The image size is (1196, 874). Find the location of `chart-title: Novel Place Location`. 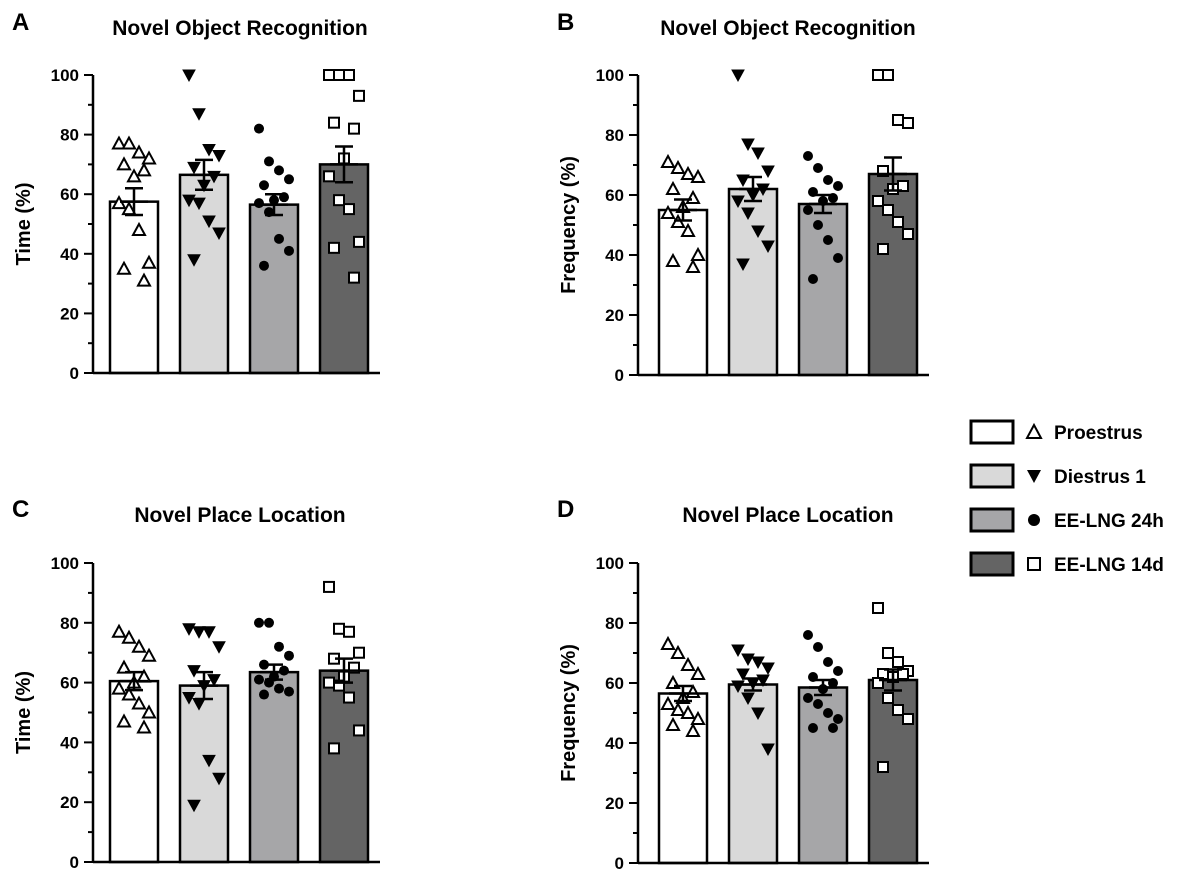

chart-title: Novel Place Location is located at coordinates (239, 515).